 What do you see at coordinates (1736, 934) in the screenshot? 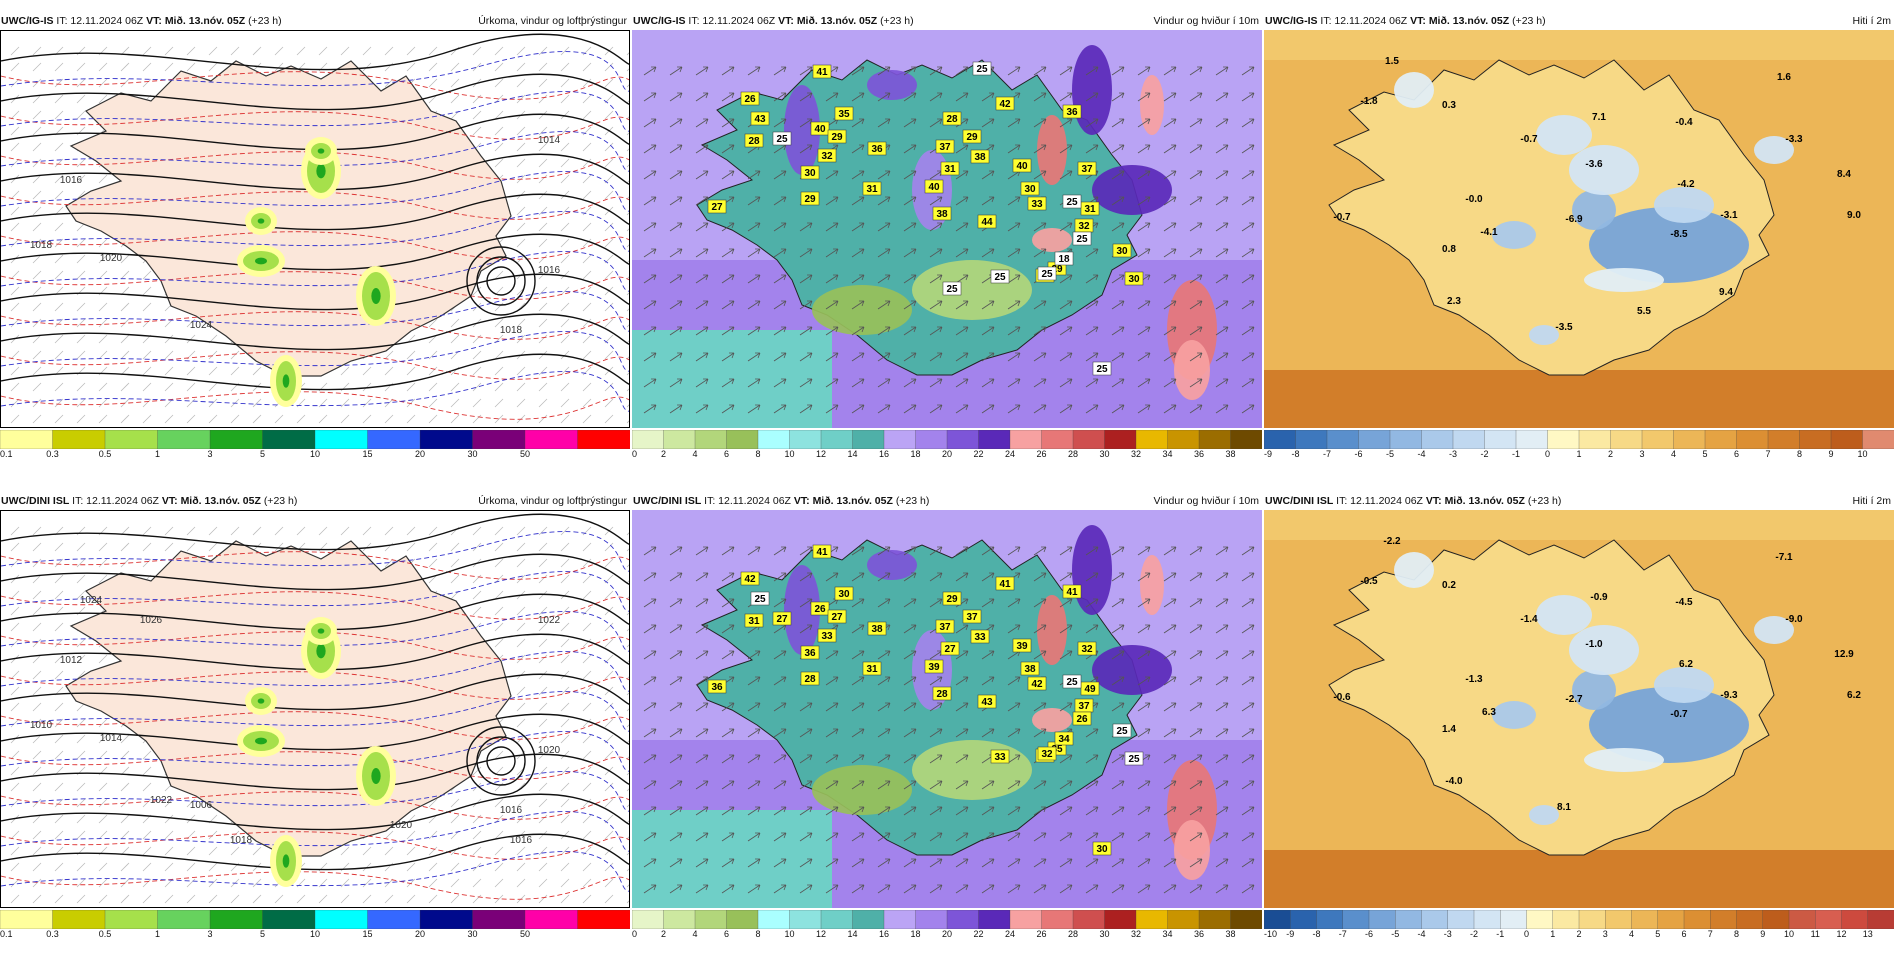
I see `colorbar-tick-label: 8` at bounding box center [1736, 934].